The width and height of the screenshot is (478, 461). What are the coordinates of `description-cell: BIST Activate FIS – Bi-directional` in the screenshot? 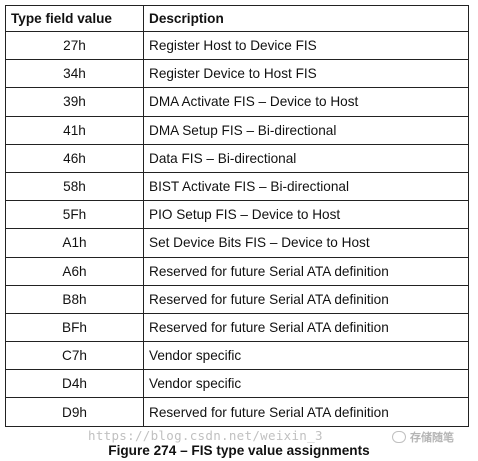 It's located at (306, 186).